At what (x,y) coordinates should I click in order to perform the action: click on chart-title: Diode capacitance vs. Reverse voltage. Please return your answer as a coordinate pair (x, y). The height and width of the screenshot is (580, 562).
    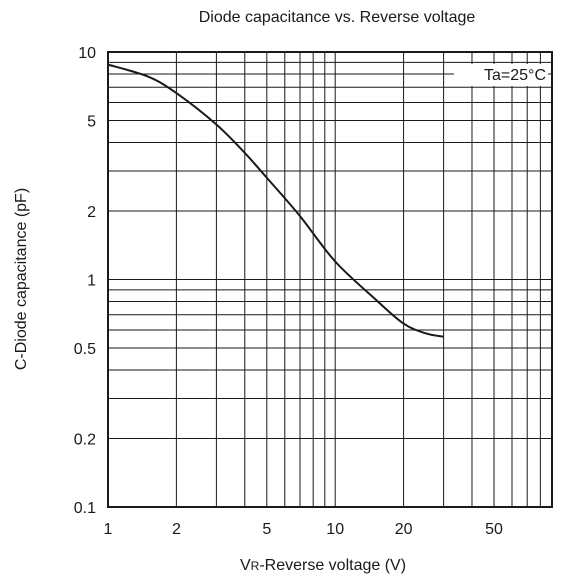
    Looking at the image, I should click on (337, 17).